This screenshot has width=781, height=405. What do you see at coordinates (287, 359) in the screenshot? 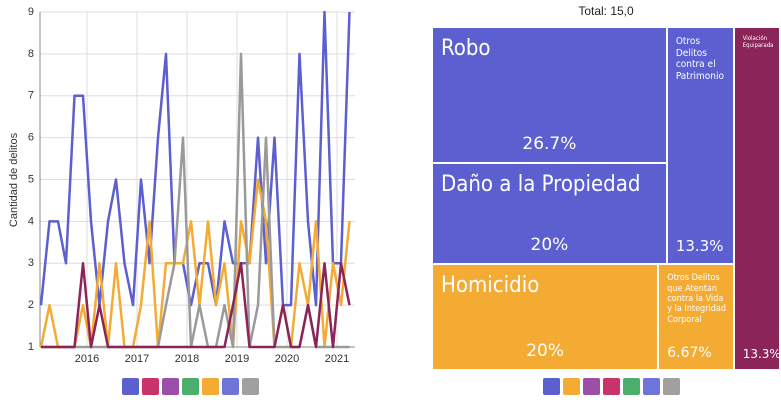
I see `x-tick-label: 2020` at bounding box center [287, 359].